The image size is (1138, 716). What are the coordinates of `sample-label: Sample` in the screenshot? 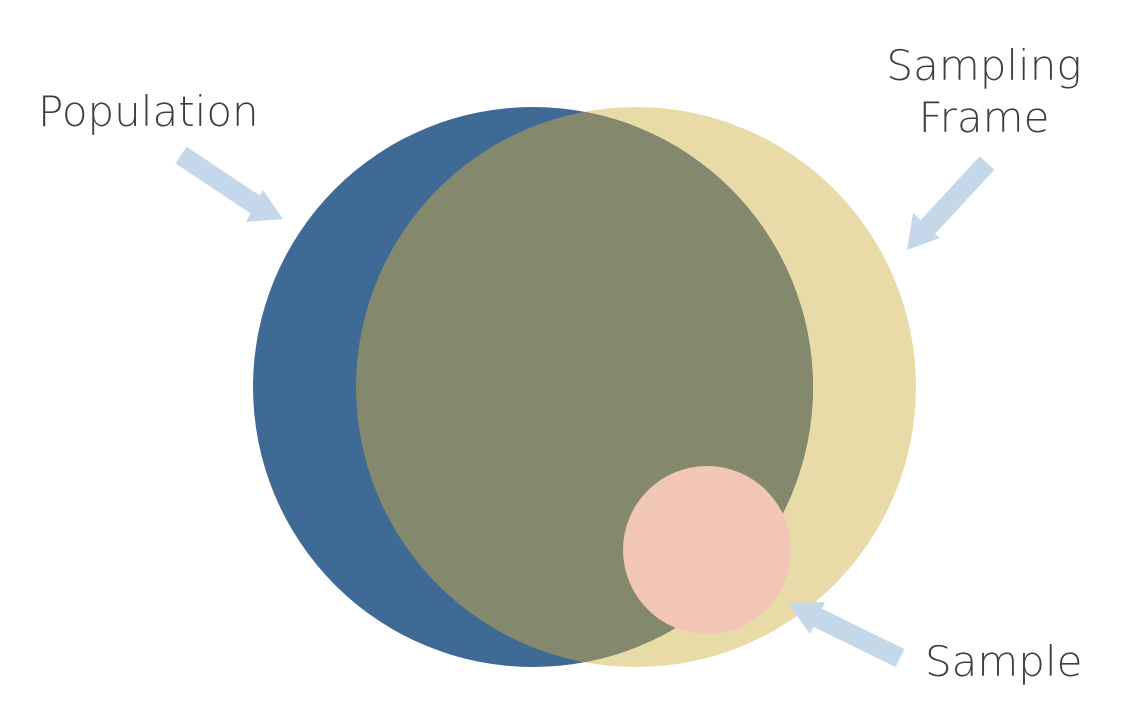 It's located at (1003, 661).